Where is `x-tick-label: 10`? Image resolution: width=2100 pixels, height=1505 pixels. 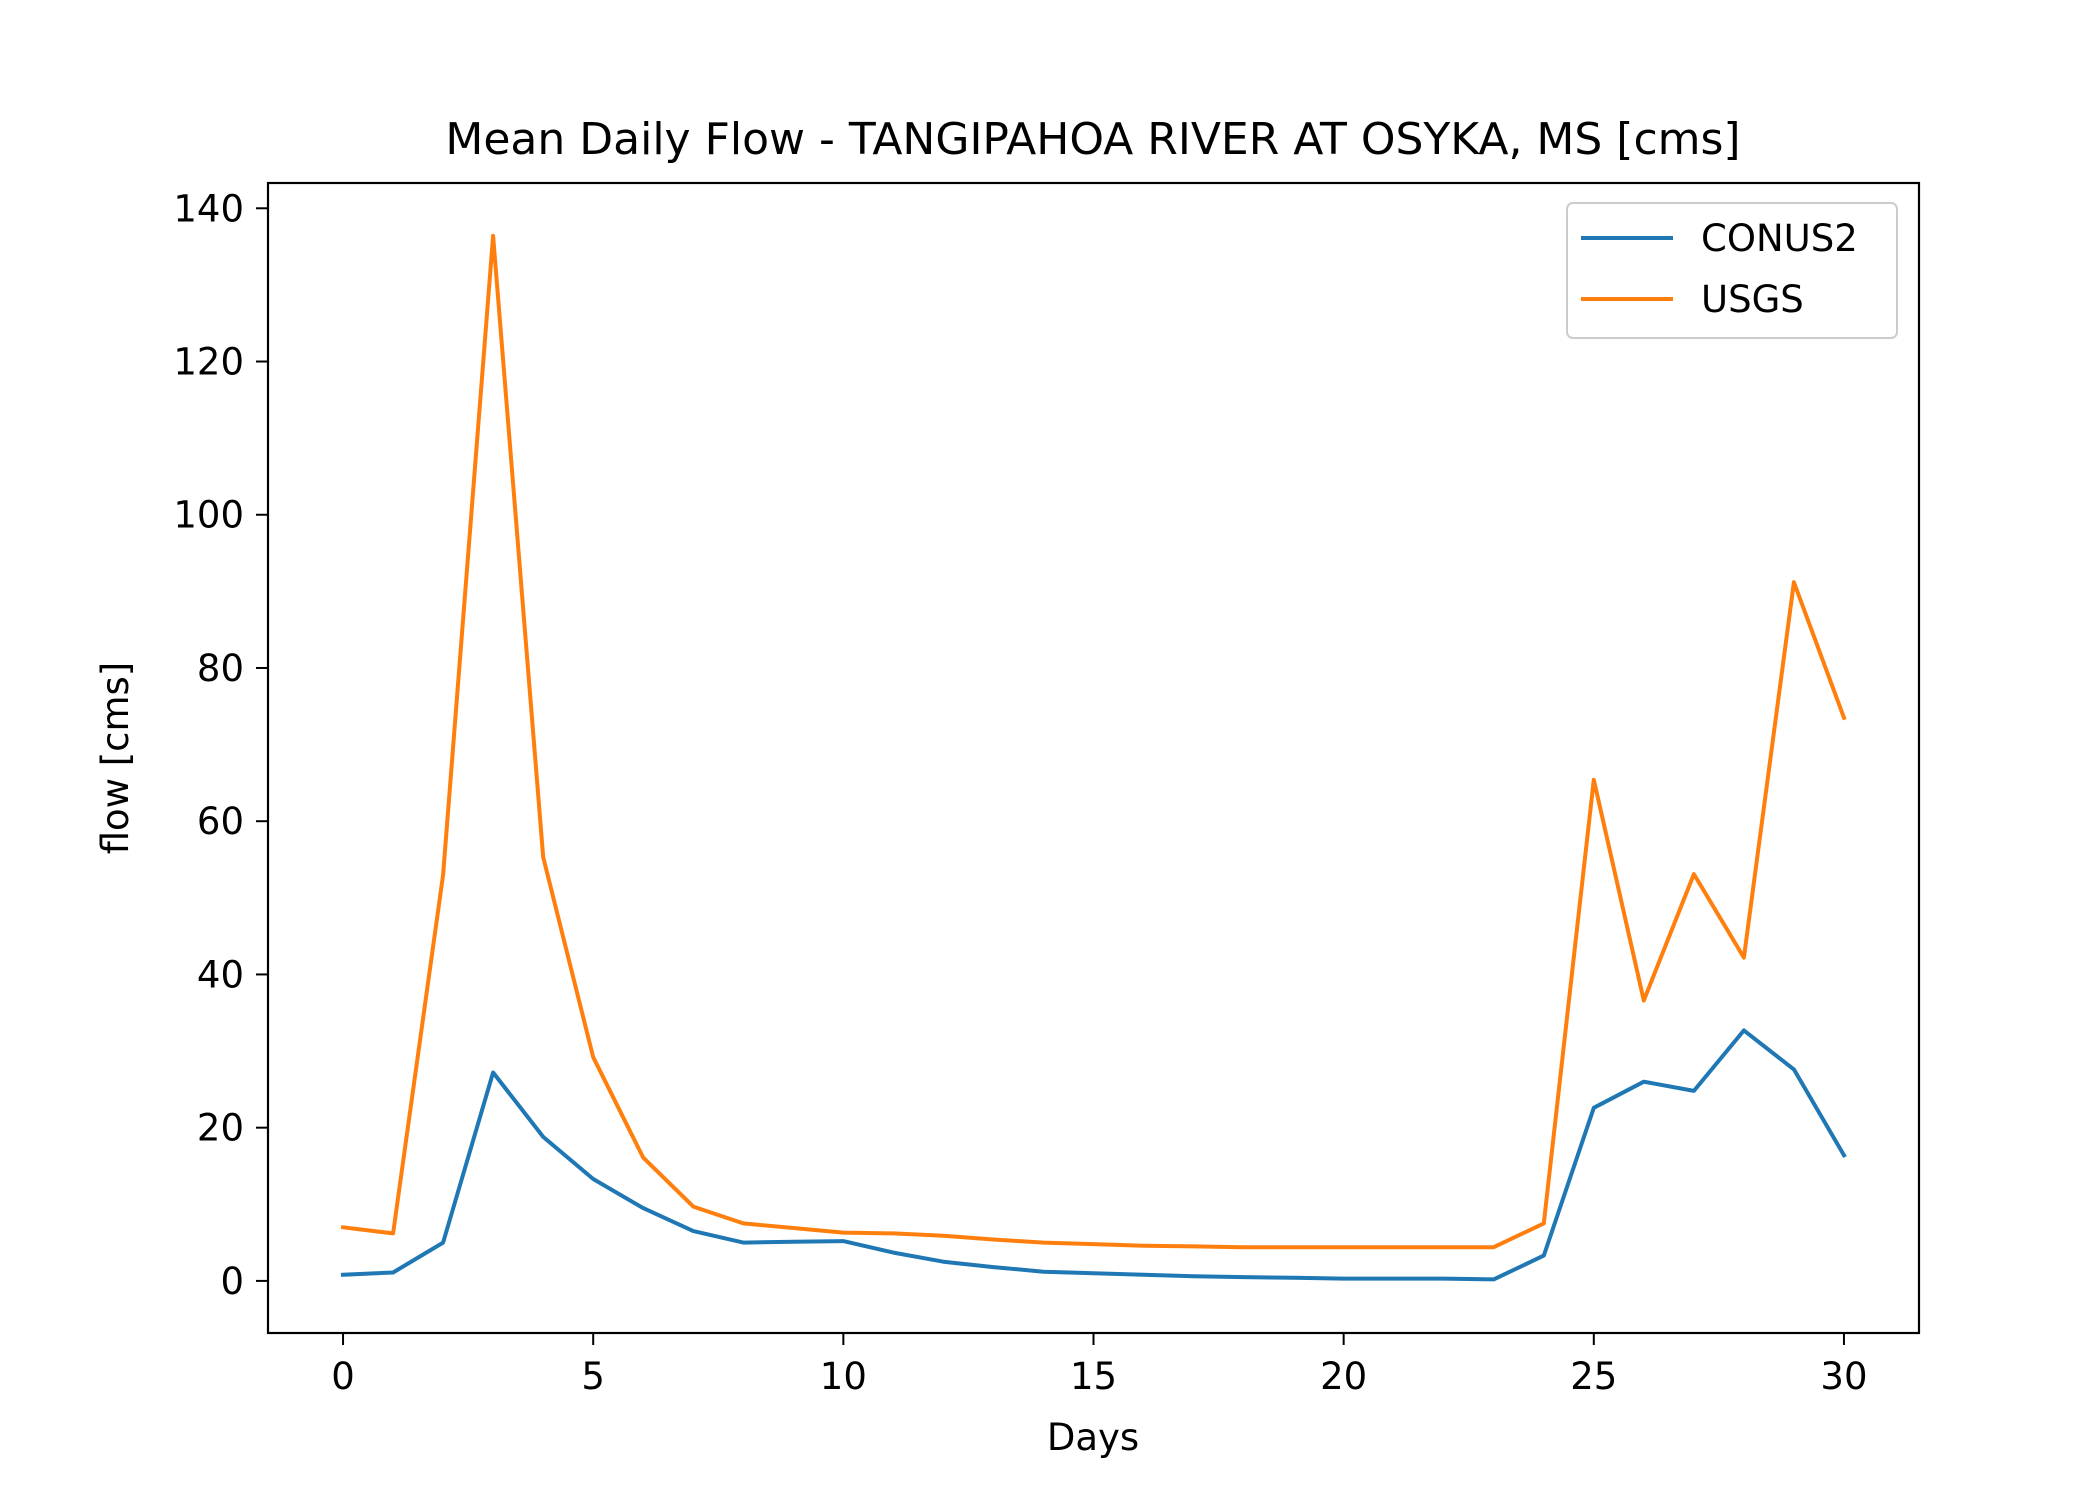 x-tick-label: 10 is located at coordinates (843, 1376).